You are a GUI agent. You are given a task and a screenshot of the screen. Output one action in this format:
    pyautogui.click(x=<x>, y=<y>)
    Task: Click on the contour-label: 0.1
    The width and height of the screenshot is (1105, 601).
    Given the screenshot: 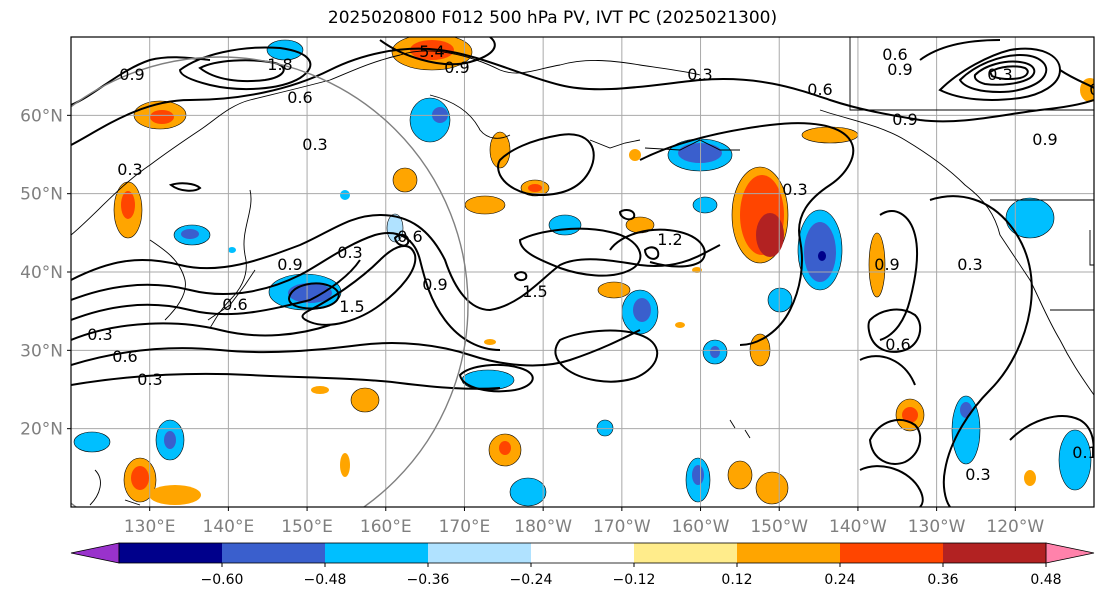 What is the action you would take?
    pyautogui.click(x=1084, y=452)
    